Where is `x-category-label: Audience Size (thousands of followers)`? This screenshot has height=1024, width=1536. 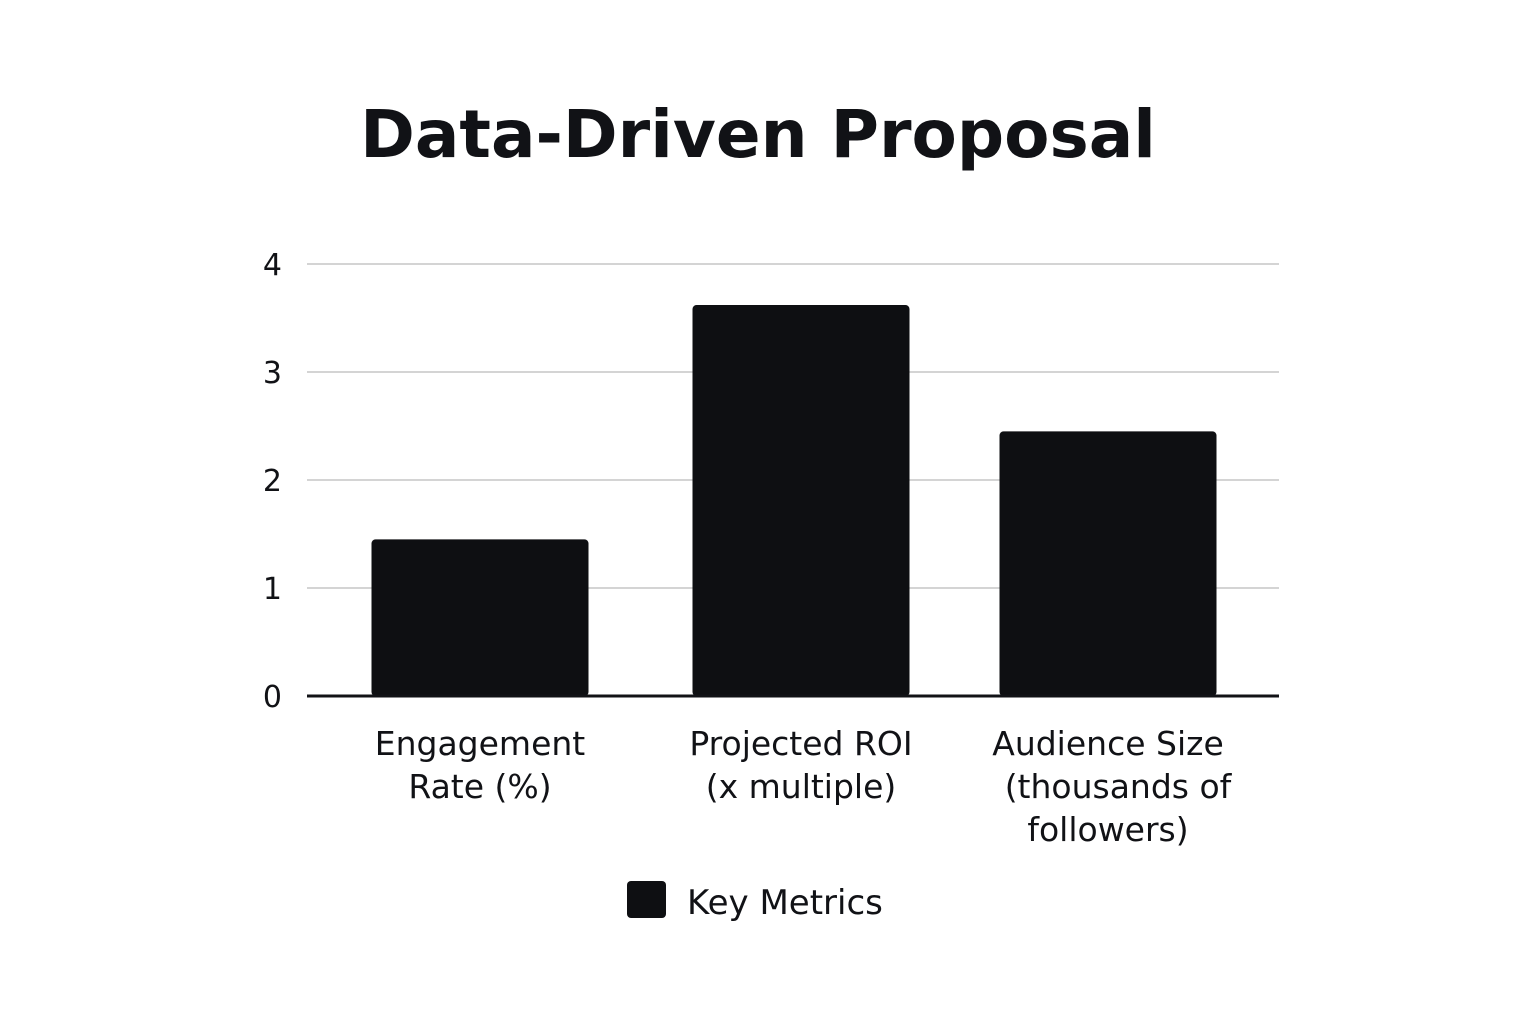 x-category-label: Audience Size (thousands of followers) is located at coordinates (1112, 786).